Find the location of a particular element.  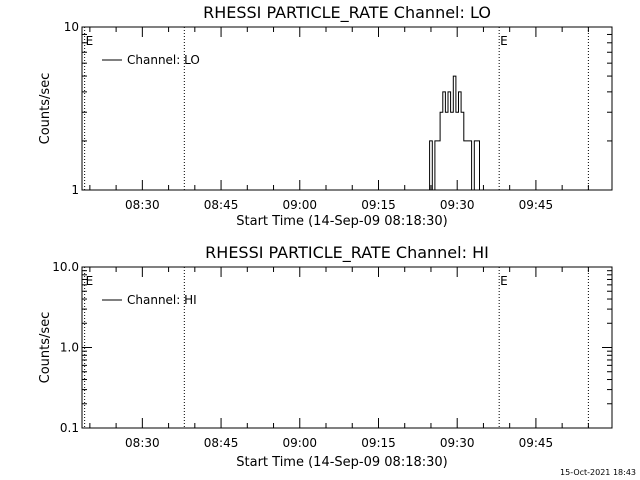

y-tick-label: 10 is located at coordinates (71, 27).